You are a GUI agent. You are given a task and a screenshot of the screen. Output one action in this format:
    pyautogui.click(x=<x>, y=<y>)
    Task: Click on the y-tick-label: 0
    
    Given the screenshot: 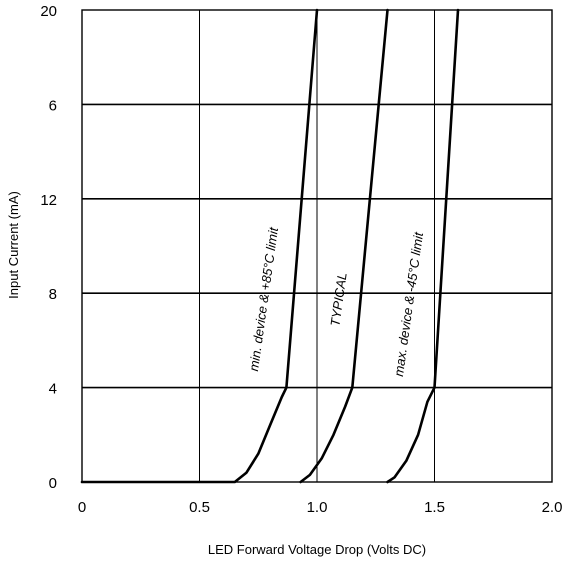 What is the action you would take?
    pyautogui.click(x=53, y=483)
    